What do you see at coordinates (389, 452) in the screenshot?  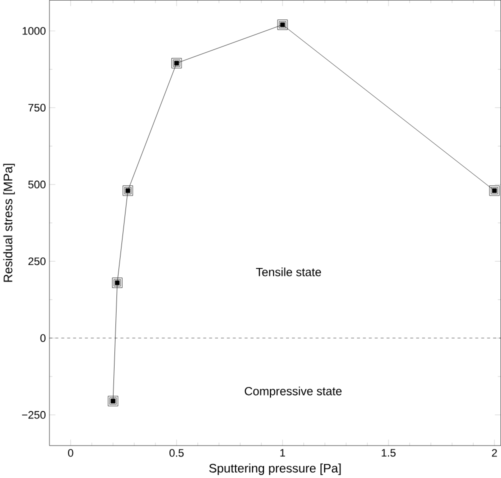 I see `x-tick-label: 1.5` at bounding box center [389, 452].